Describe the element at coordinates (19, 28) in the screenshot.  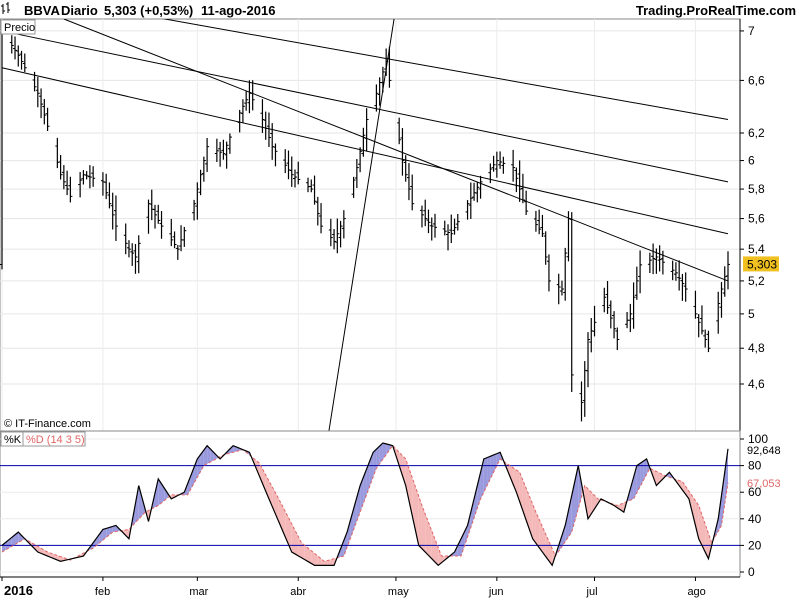
I see `price-panel-tag-text: Precio` at that location.